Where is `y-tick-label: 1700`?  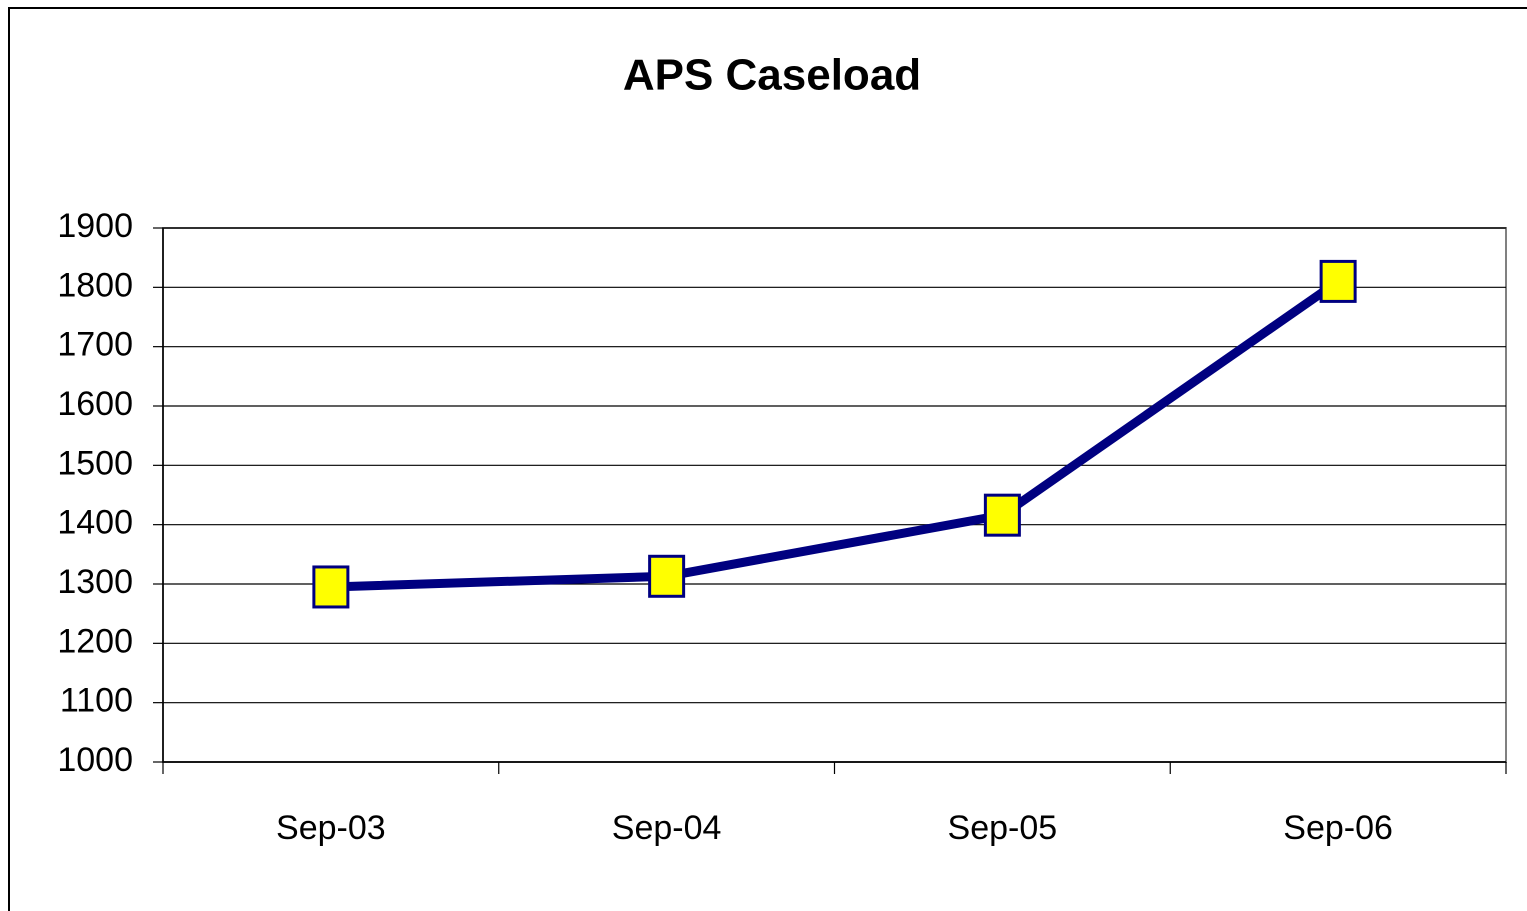
y-tick-label: 1700 is located at coordinates (95, 345).